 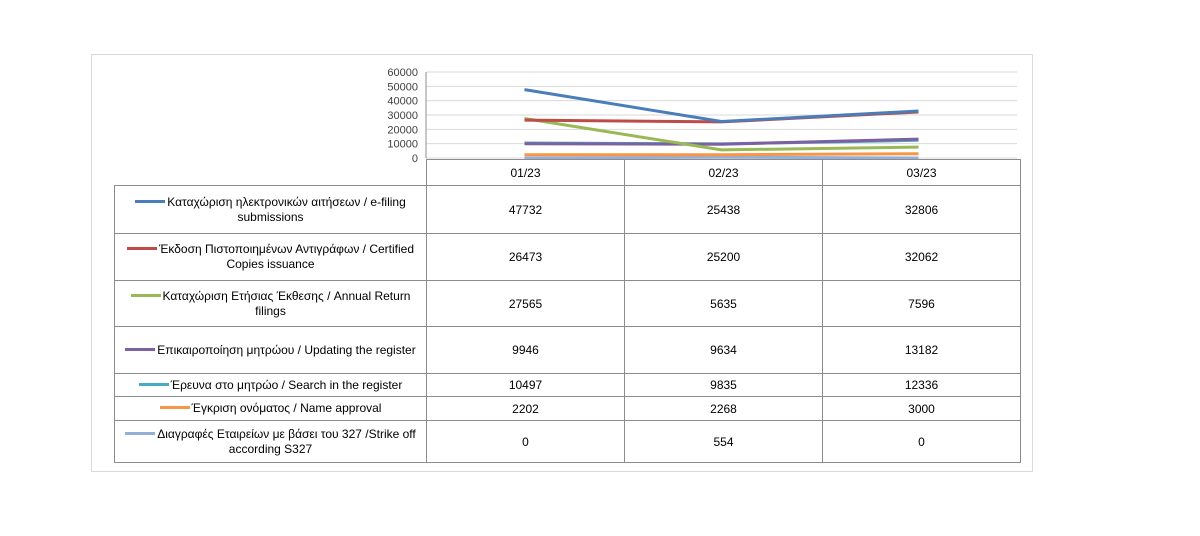 What do you see at coordinates (402, 73) in the screenshot?
I see `y-tick-label: 60000` at bounding box center [402, 73].